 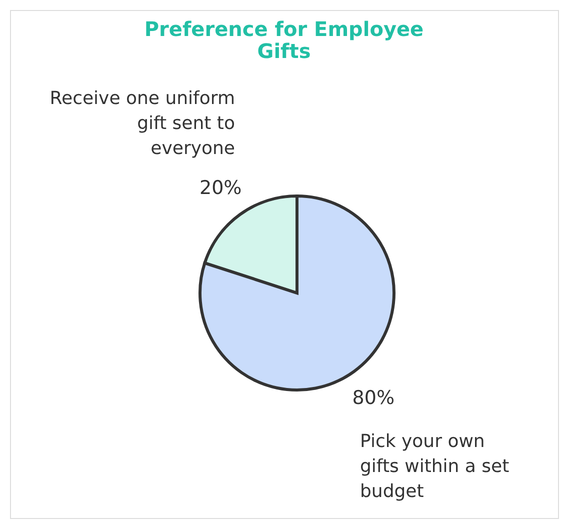 What do you see at coordinates (435, 466) in the screenshot?
I see `slice-label: Pick your own gifts within a set budget` at bounding box center [435, 466].